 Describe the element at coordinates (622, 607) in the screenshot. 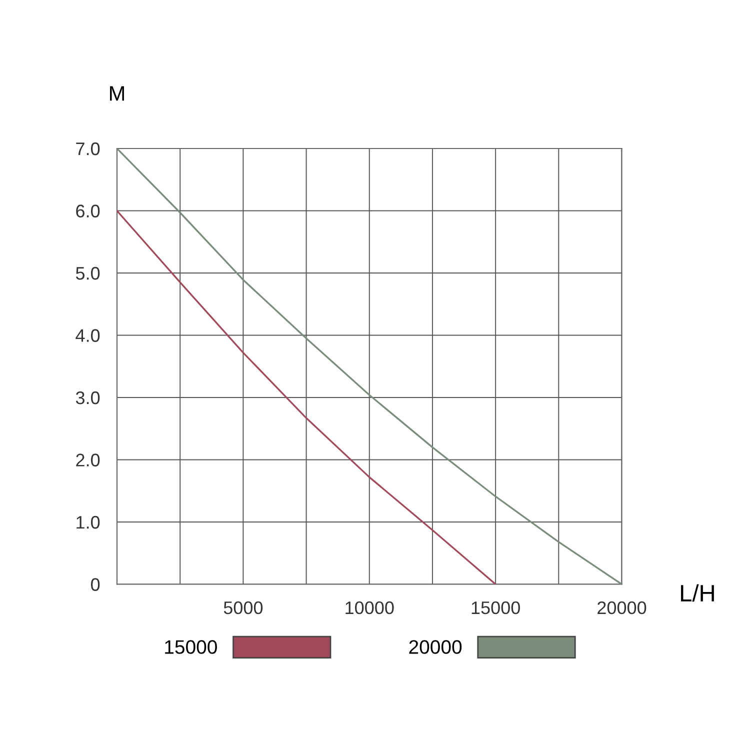

I see `x-tick-label: 20000` at that location.